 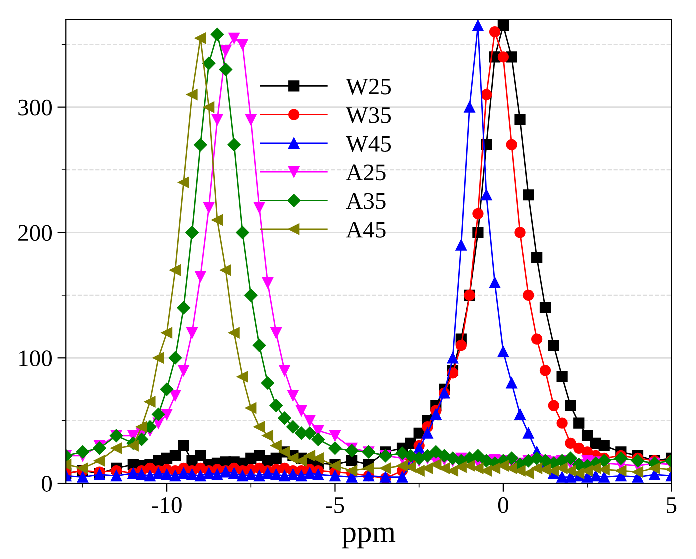 I want to click on legend-label: W35, so click(x=369, y=115).